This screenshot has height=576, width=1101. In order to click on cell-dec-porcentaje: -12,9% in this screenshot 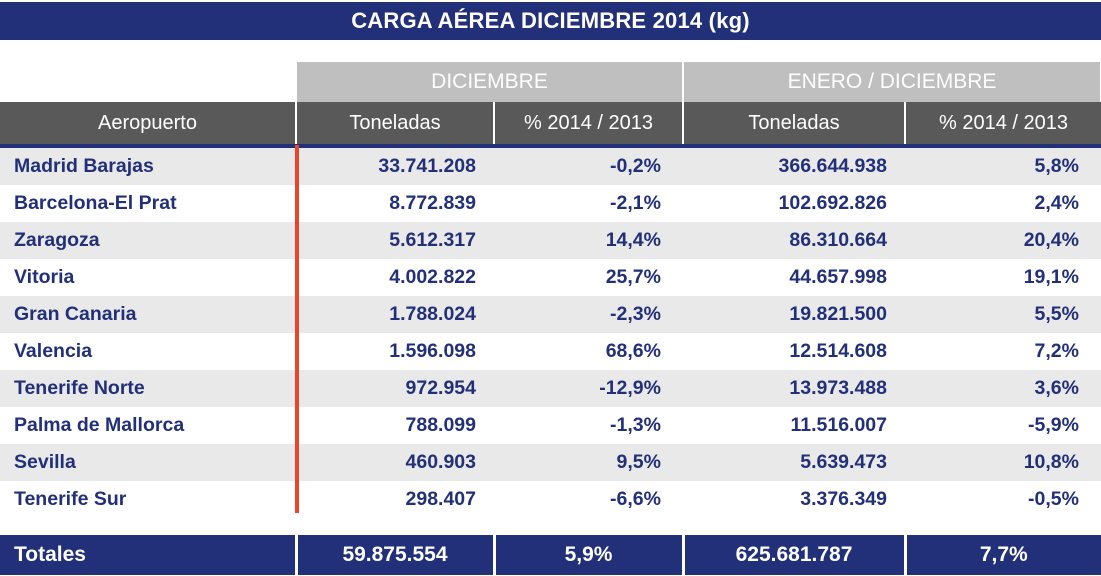, I will do `click(588, 388)`.